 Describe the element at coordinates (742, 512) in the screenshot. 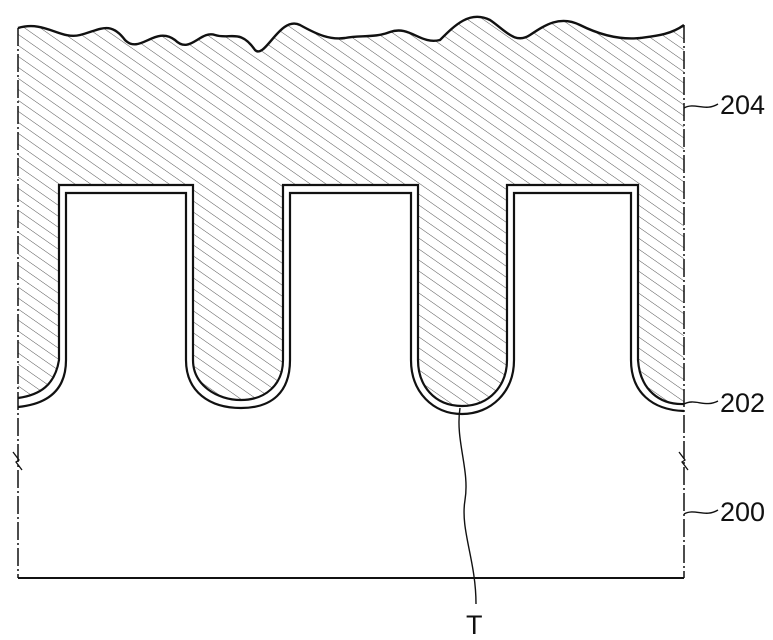

I see `label-200: 200` at that location.